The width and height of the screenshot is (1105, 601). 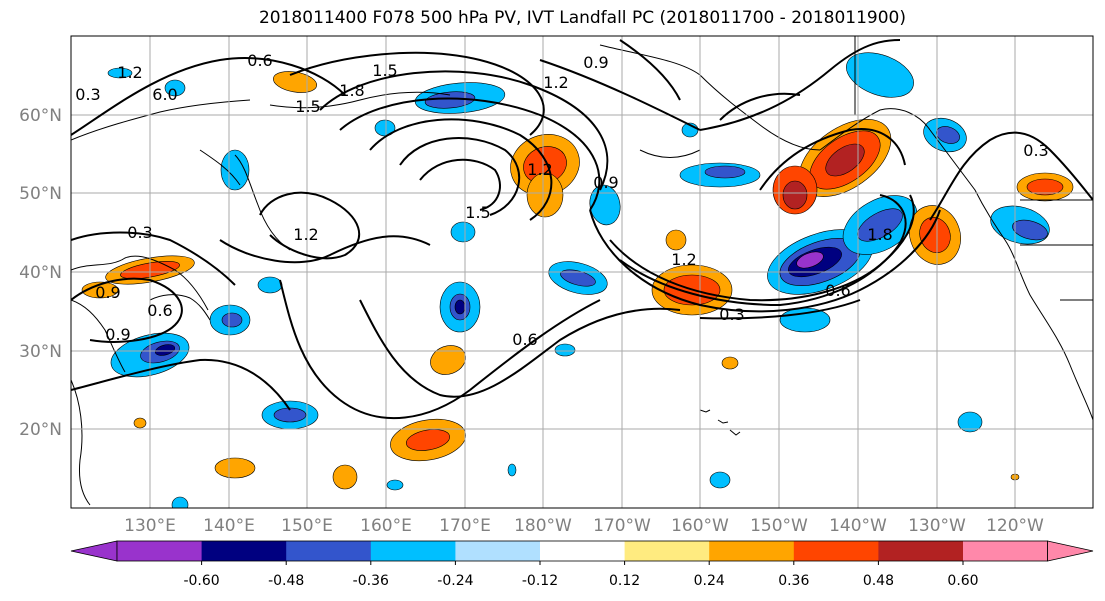 I want to click on colorbar-tick-label: 0.24, so click(x=709, y=581).